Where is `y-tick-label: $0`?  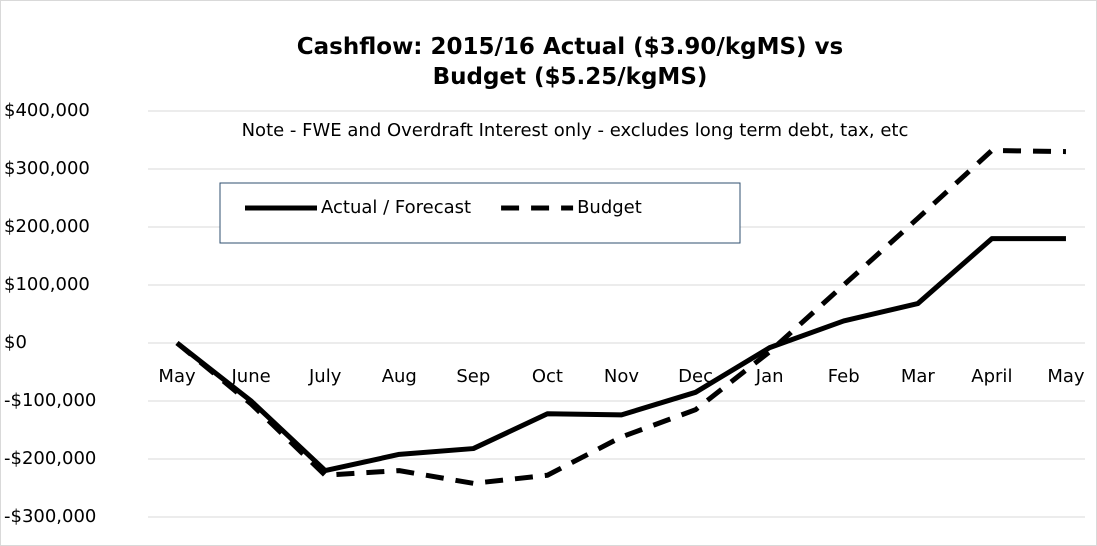 y-tick-label: $0 is located at coordinates (15, 342).